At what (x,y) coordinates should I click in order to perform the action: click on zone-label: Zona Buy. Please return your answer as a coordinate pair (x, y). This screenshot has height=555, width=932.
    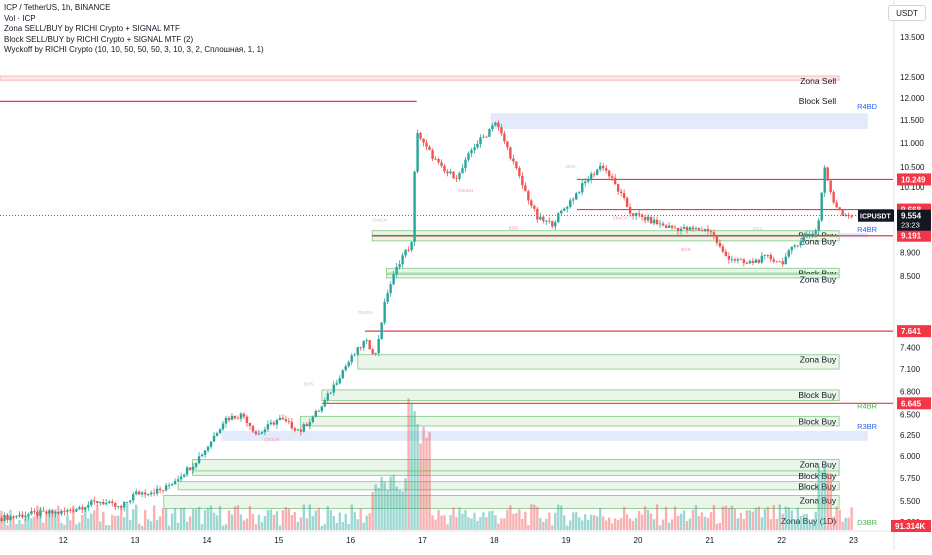
    Looking at the image, I should click on (818, 500).